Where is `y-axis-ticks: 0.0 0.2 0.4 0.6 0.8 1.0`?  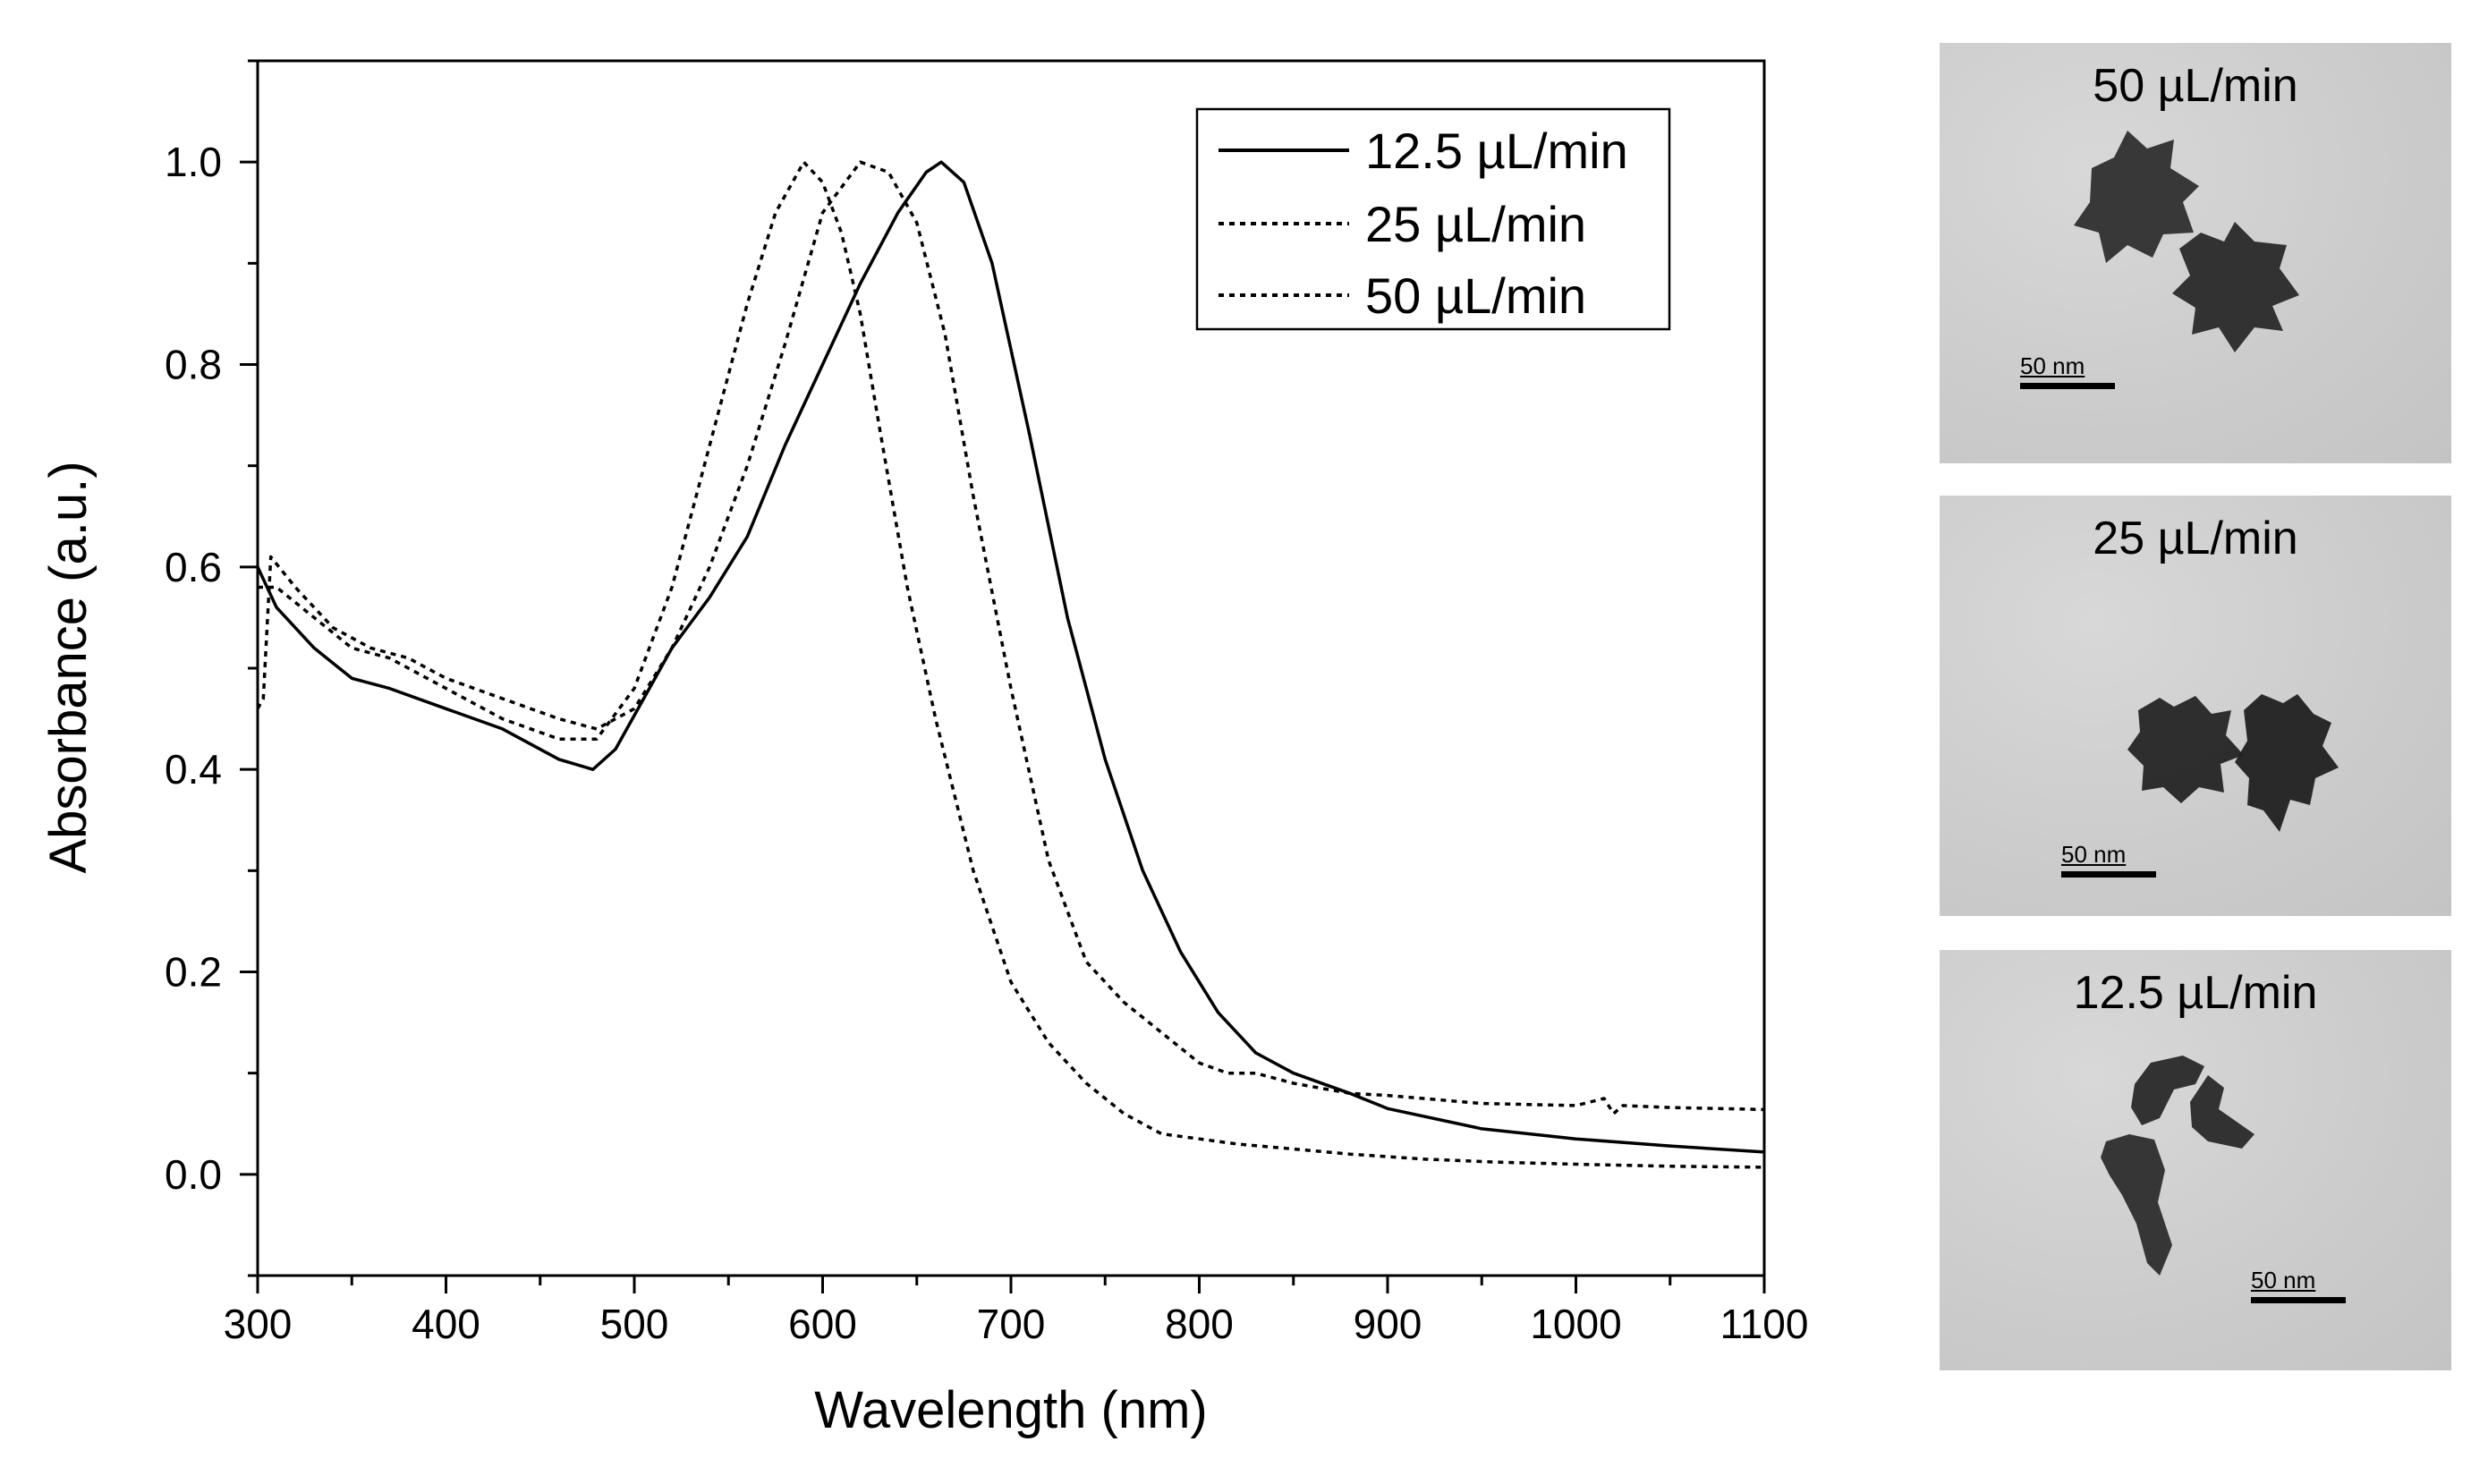 y-axis-ticks: 0.0 0.2 0.4 0.6 0.8 1.0 is located at coordinates (211, 668).